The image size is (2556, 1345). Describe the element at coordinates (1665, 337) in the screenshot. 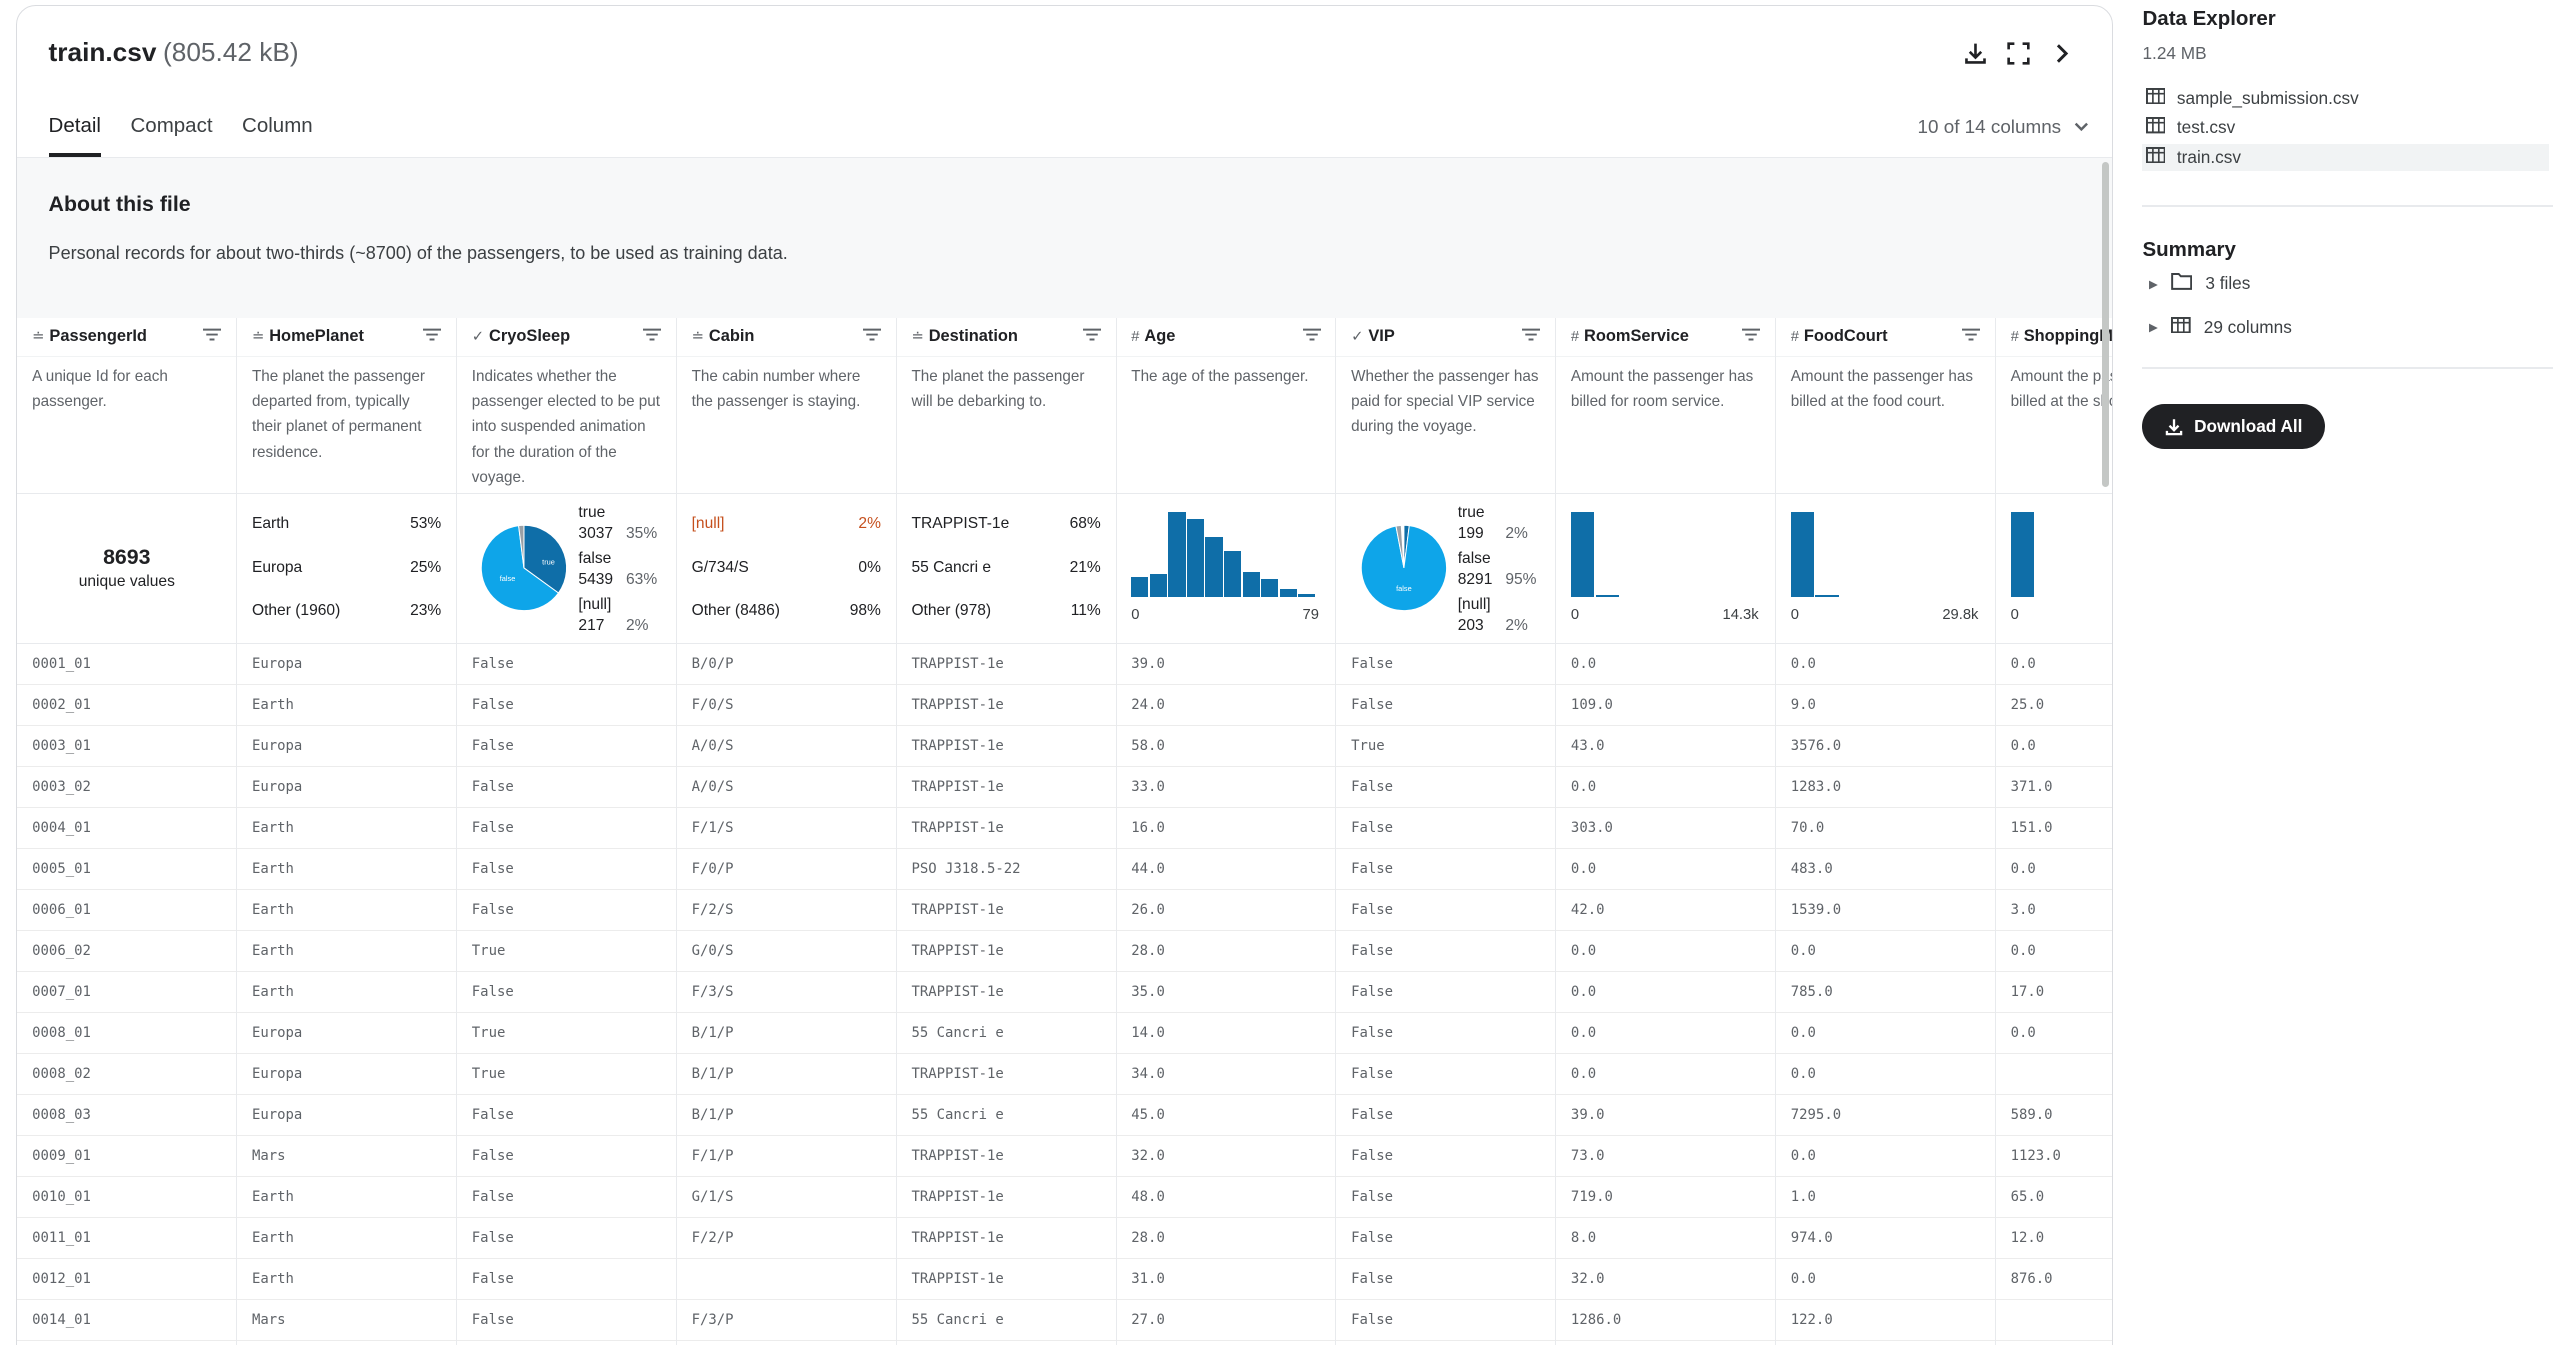

I see `column-header: # RoomService` at that location.